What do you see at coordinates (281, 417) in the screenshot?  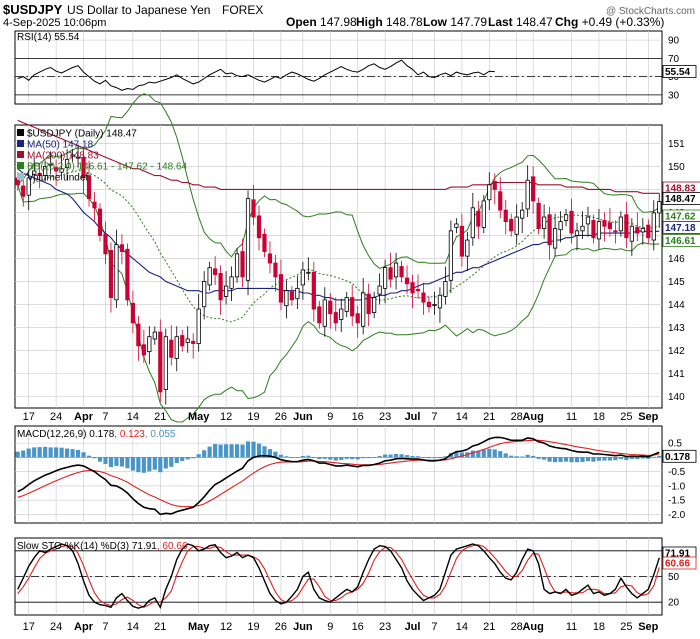 I see `price-x-label: 26` at bounding box center [281, 417].